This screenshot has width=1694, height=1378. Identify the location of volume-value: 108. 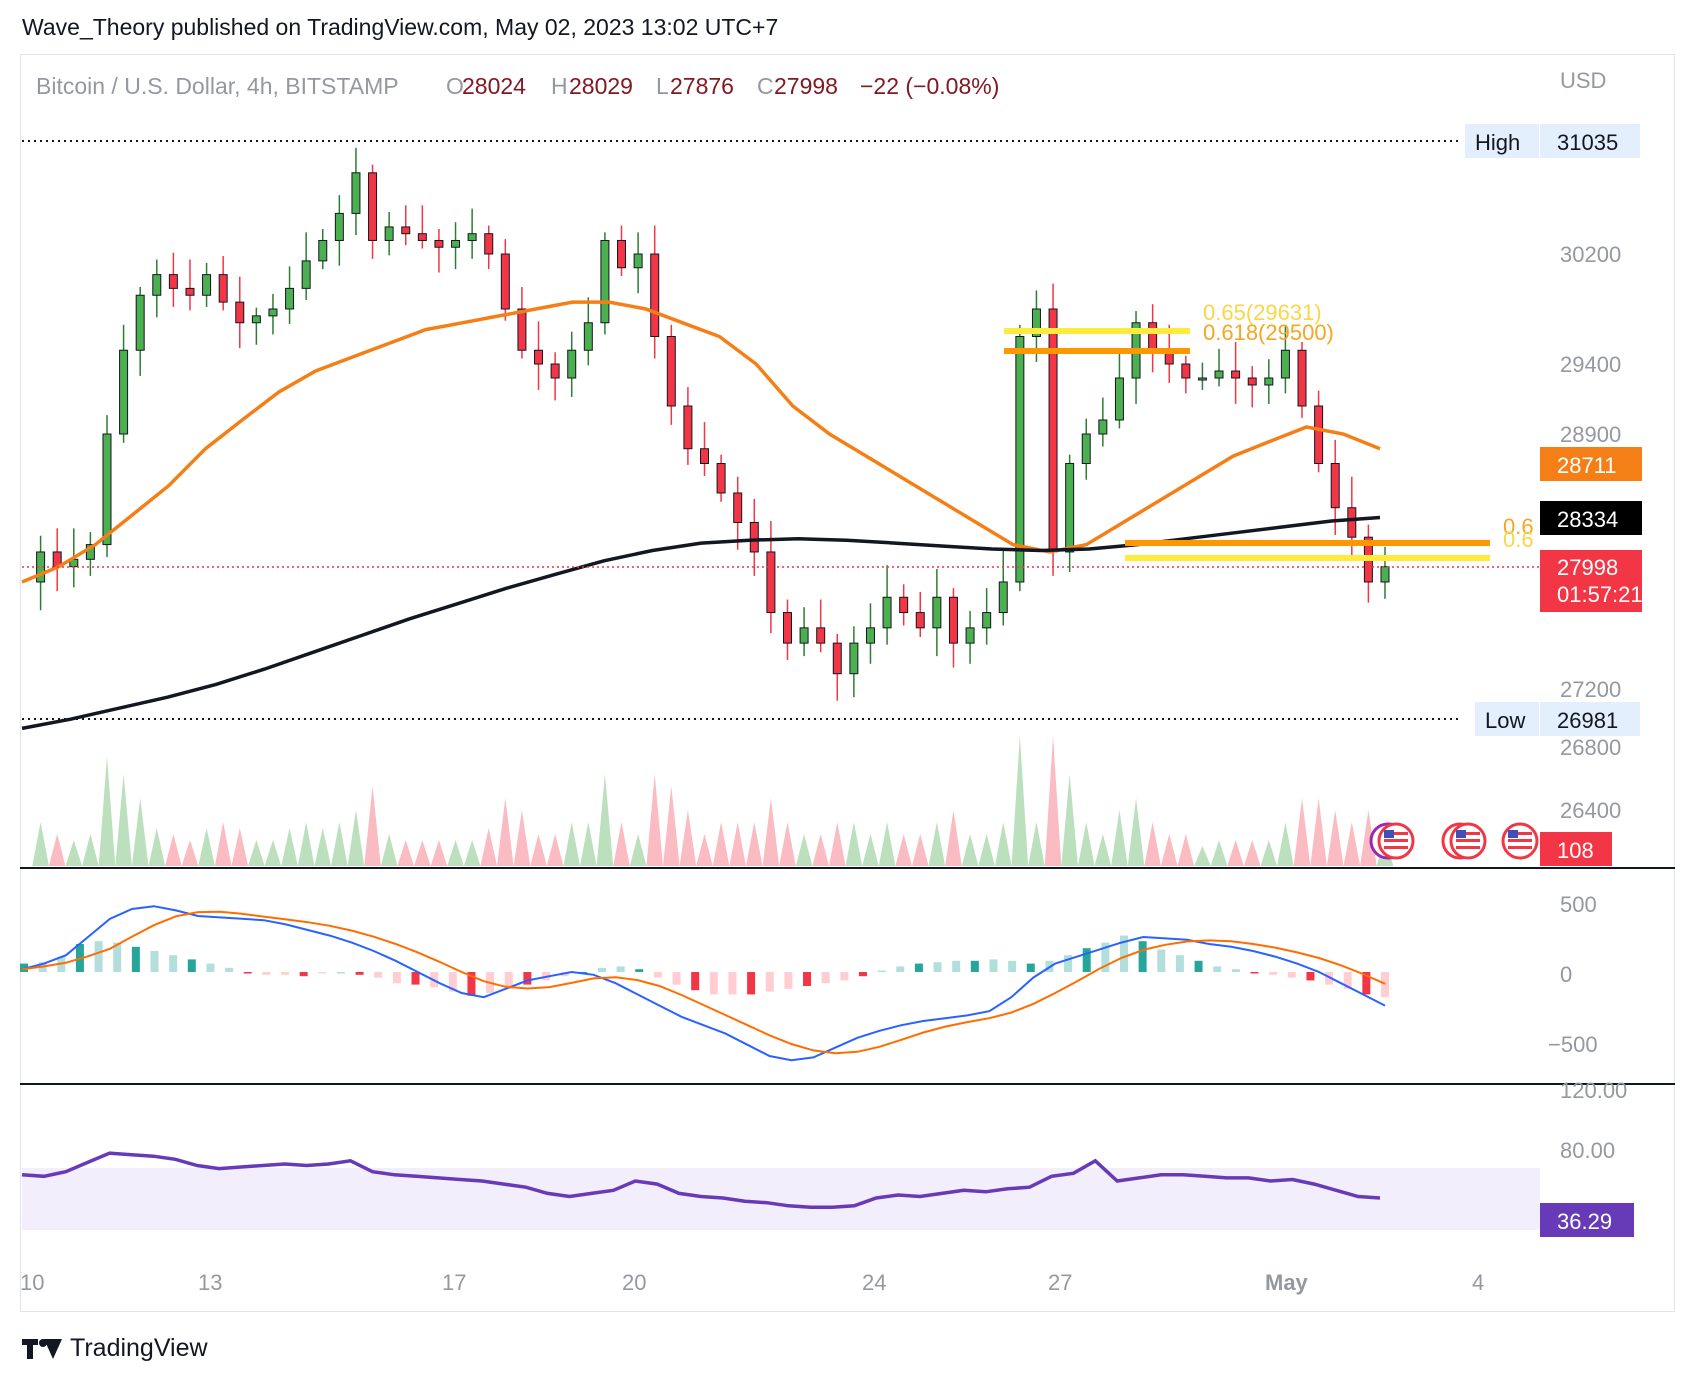
(1575, 850).